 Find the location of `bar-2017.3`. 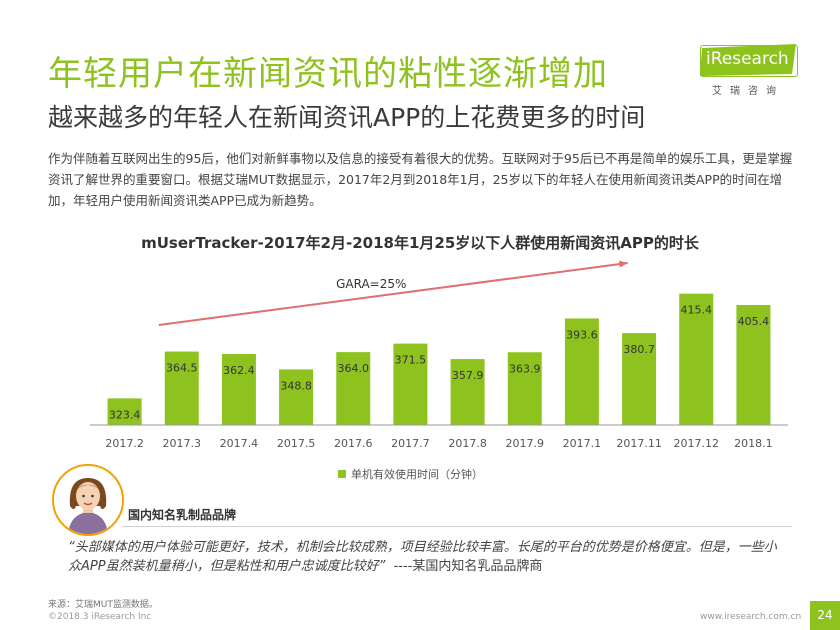

bar-2017.3 is located at coordinates (181, 388).